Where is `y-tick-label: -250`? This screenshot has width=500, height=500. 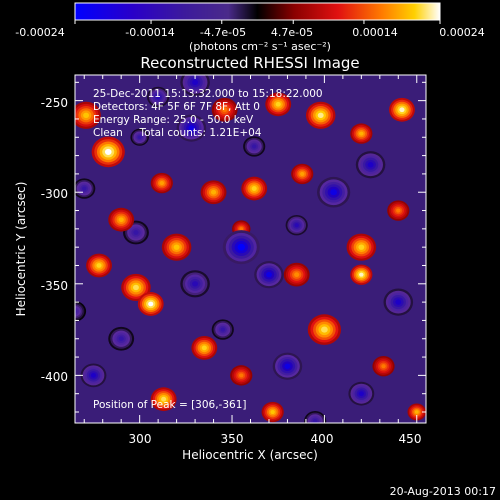
y-tick-label: -250 is located at coordinates (54, 103).